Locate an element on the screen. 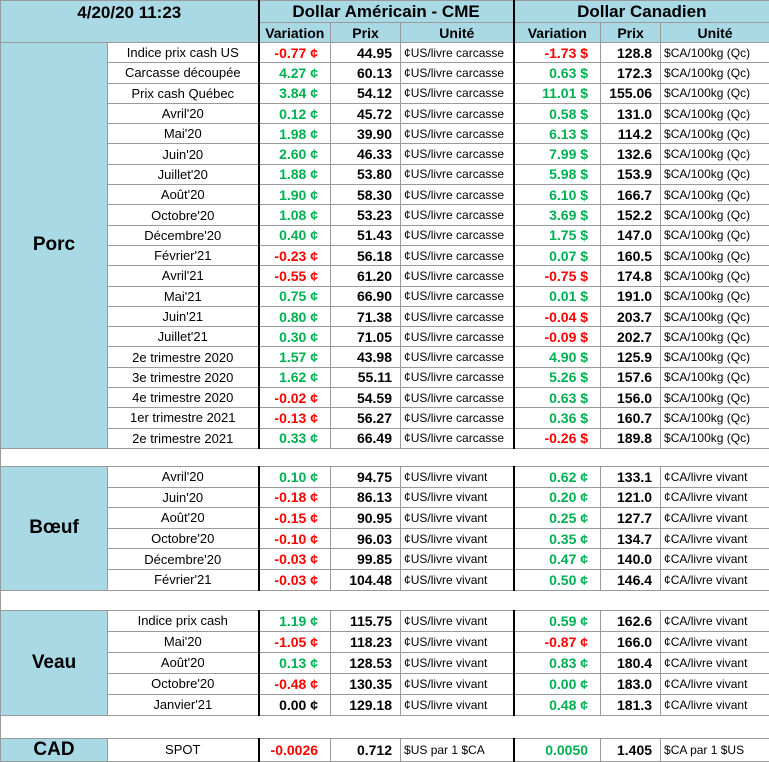  row-label: 2e trimestre 2021 is located at coordinates (183, 438).